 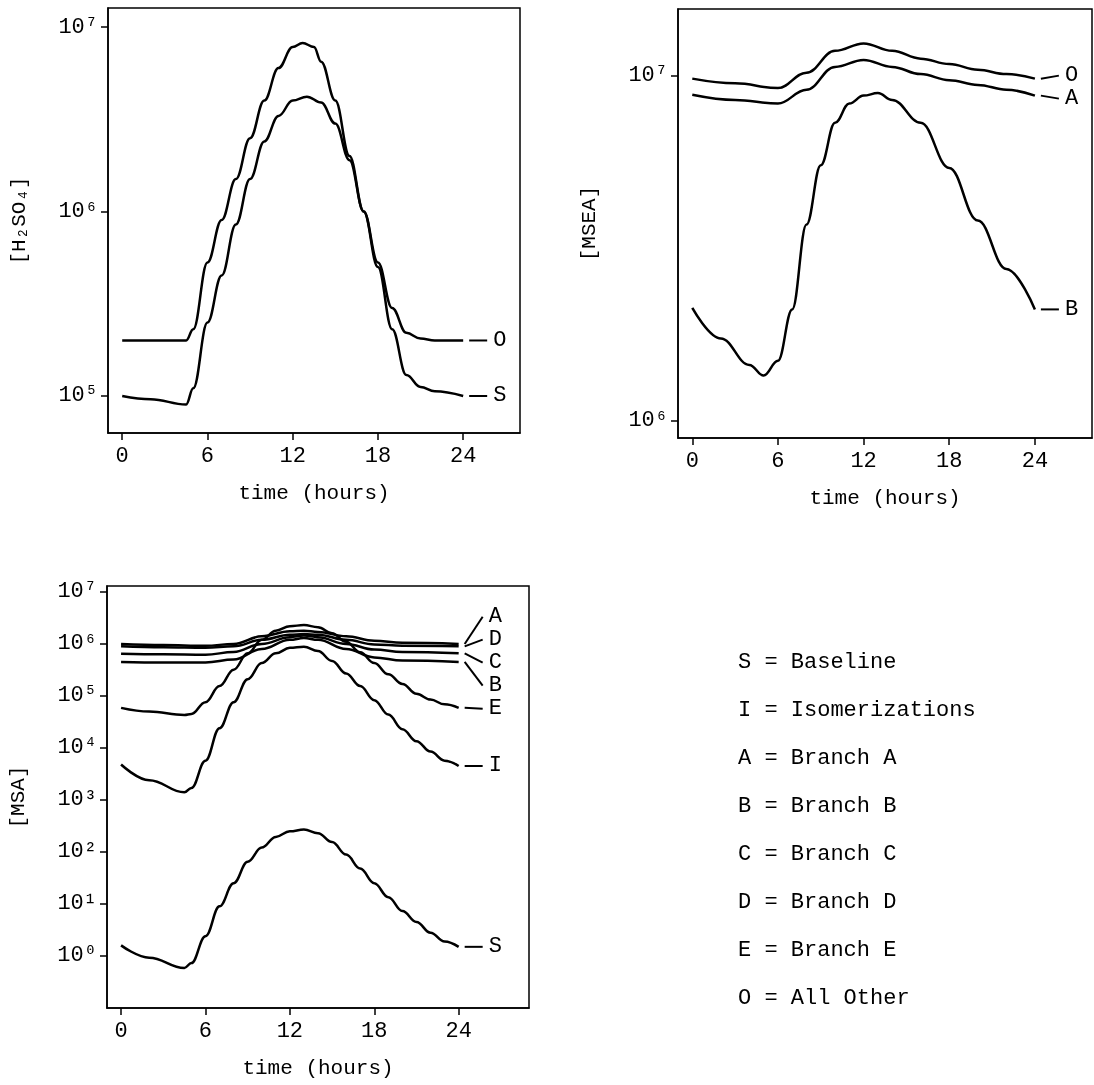 I want to click on text: B = Branch B, so click(x=818, y=807).